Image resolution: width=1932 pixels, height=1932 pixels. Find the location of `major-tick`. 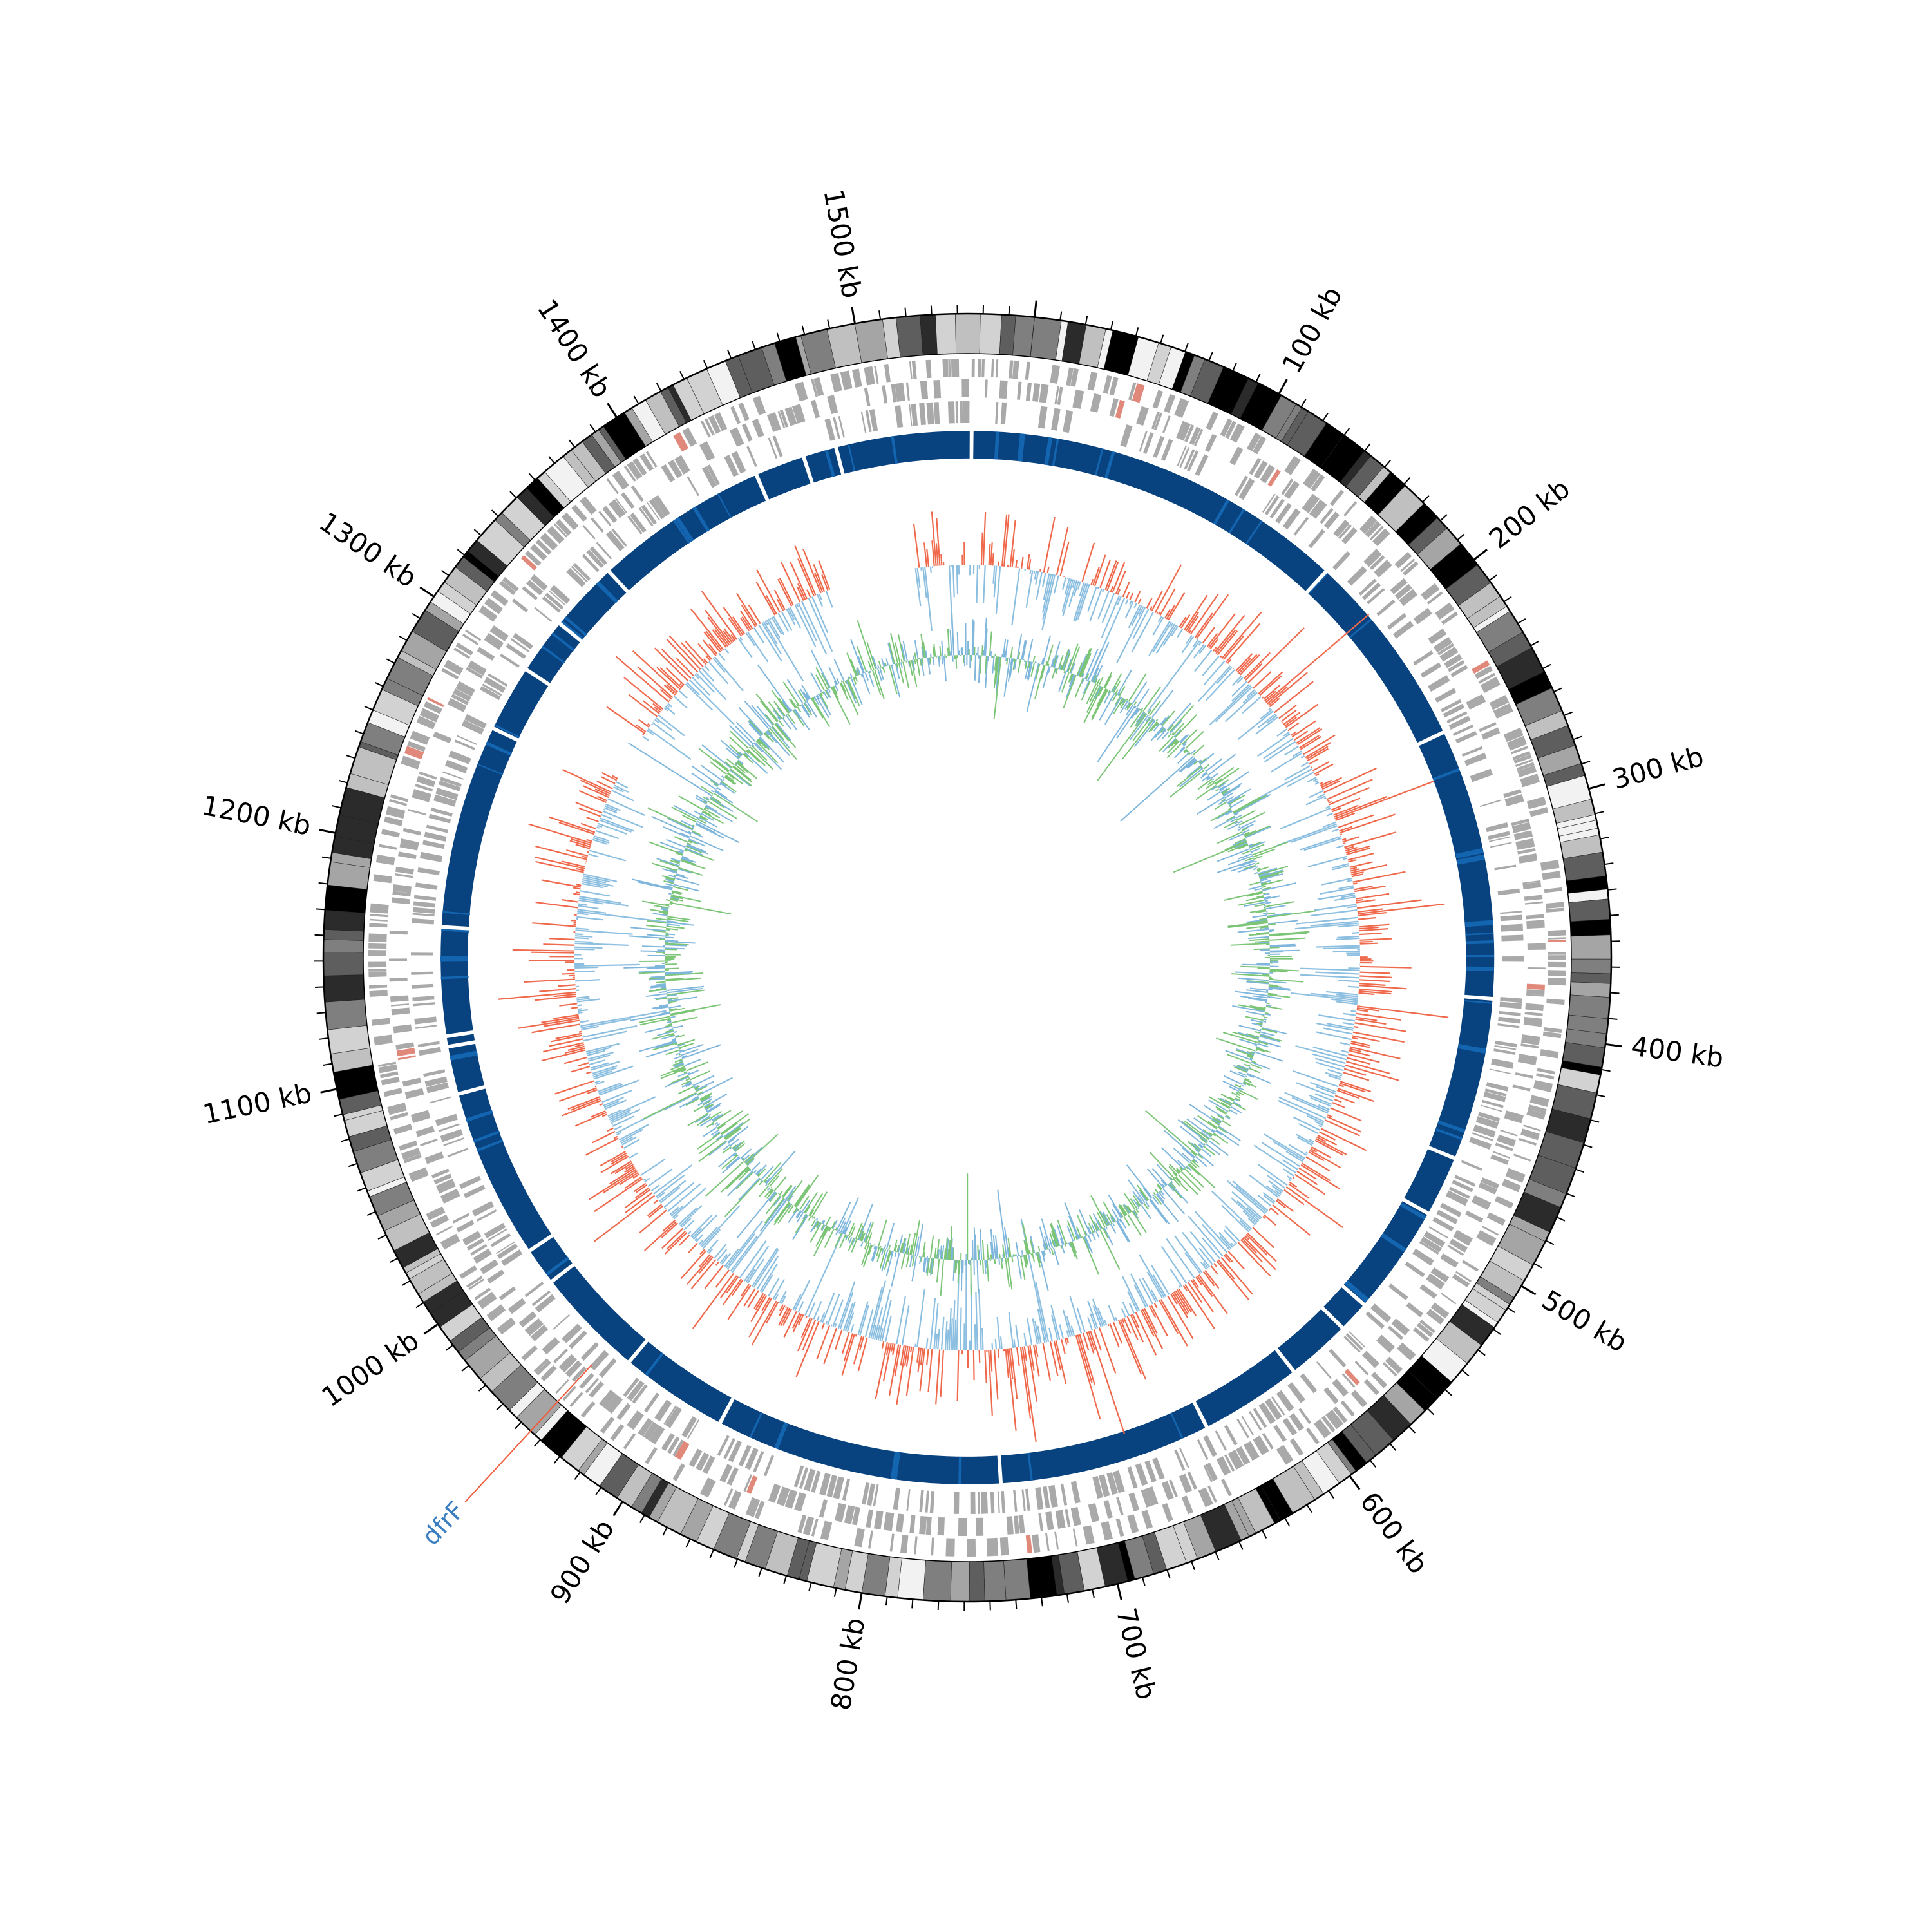

major-tick is located at coordinates (1355, 1482).